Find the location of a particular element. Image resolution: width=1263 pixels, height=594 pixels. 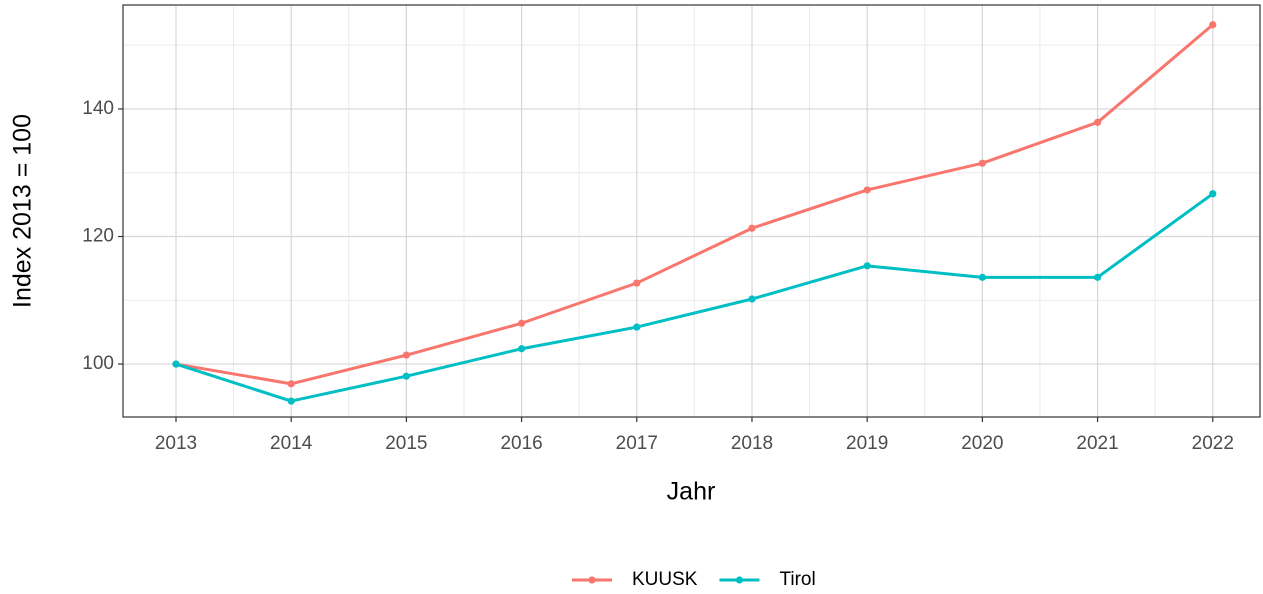

x-tick-label: 2013 is located at coordinates (176, 443).